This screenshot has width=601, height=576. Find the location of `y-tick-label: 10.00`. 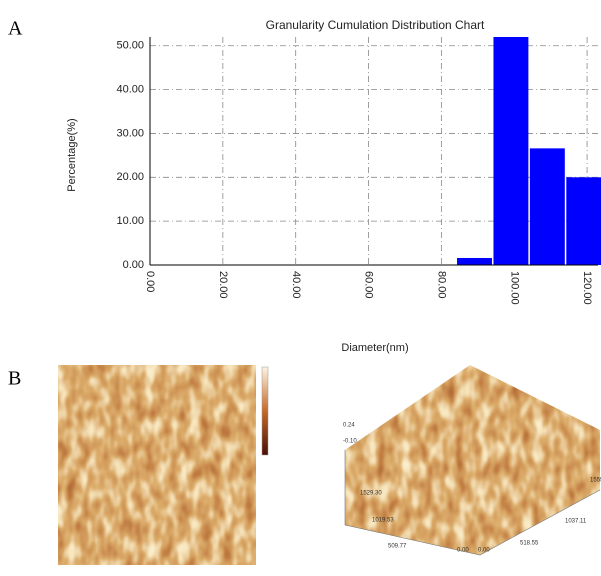

y-tick-label: 10.00 is located at coordinates (130, 221).